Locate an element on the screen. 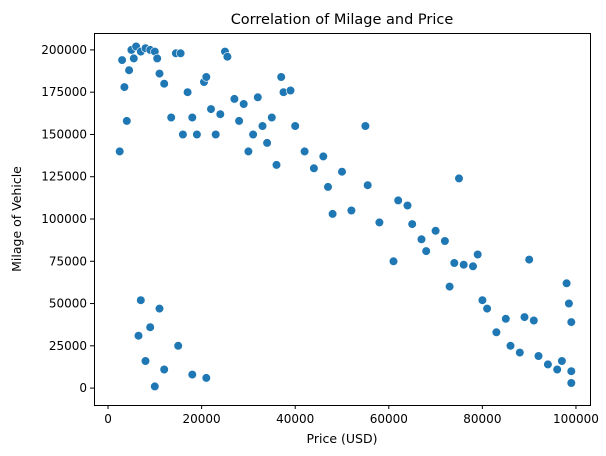  chart-title: Correlation of Milage and Price is located at coordinates (342, 20).